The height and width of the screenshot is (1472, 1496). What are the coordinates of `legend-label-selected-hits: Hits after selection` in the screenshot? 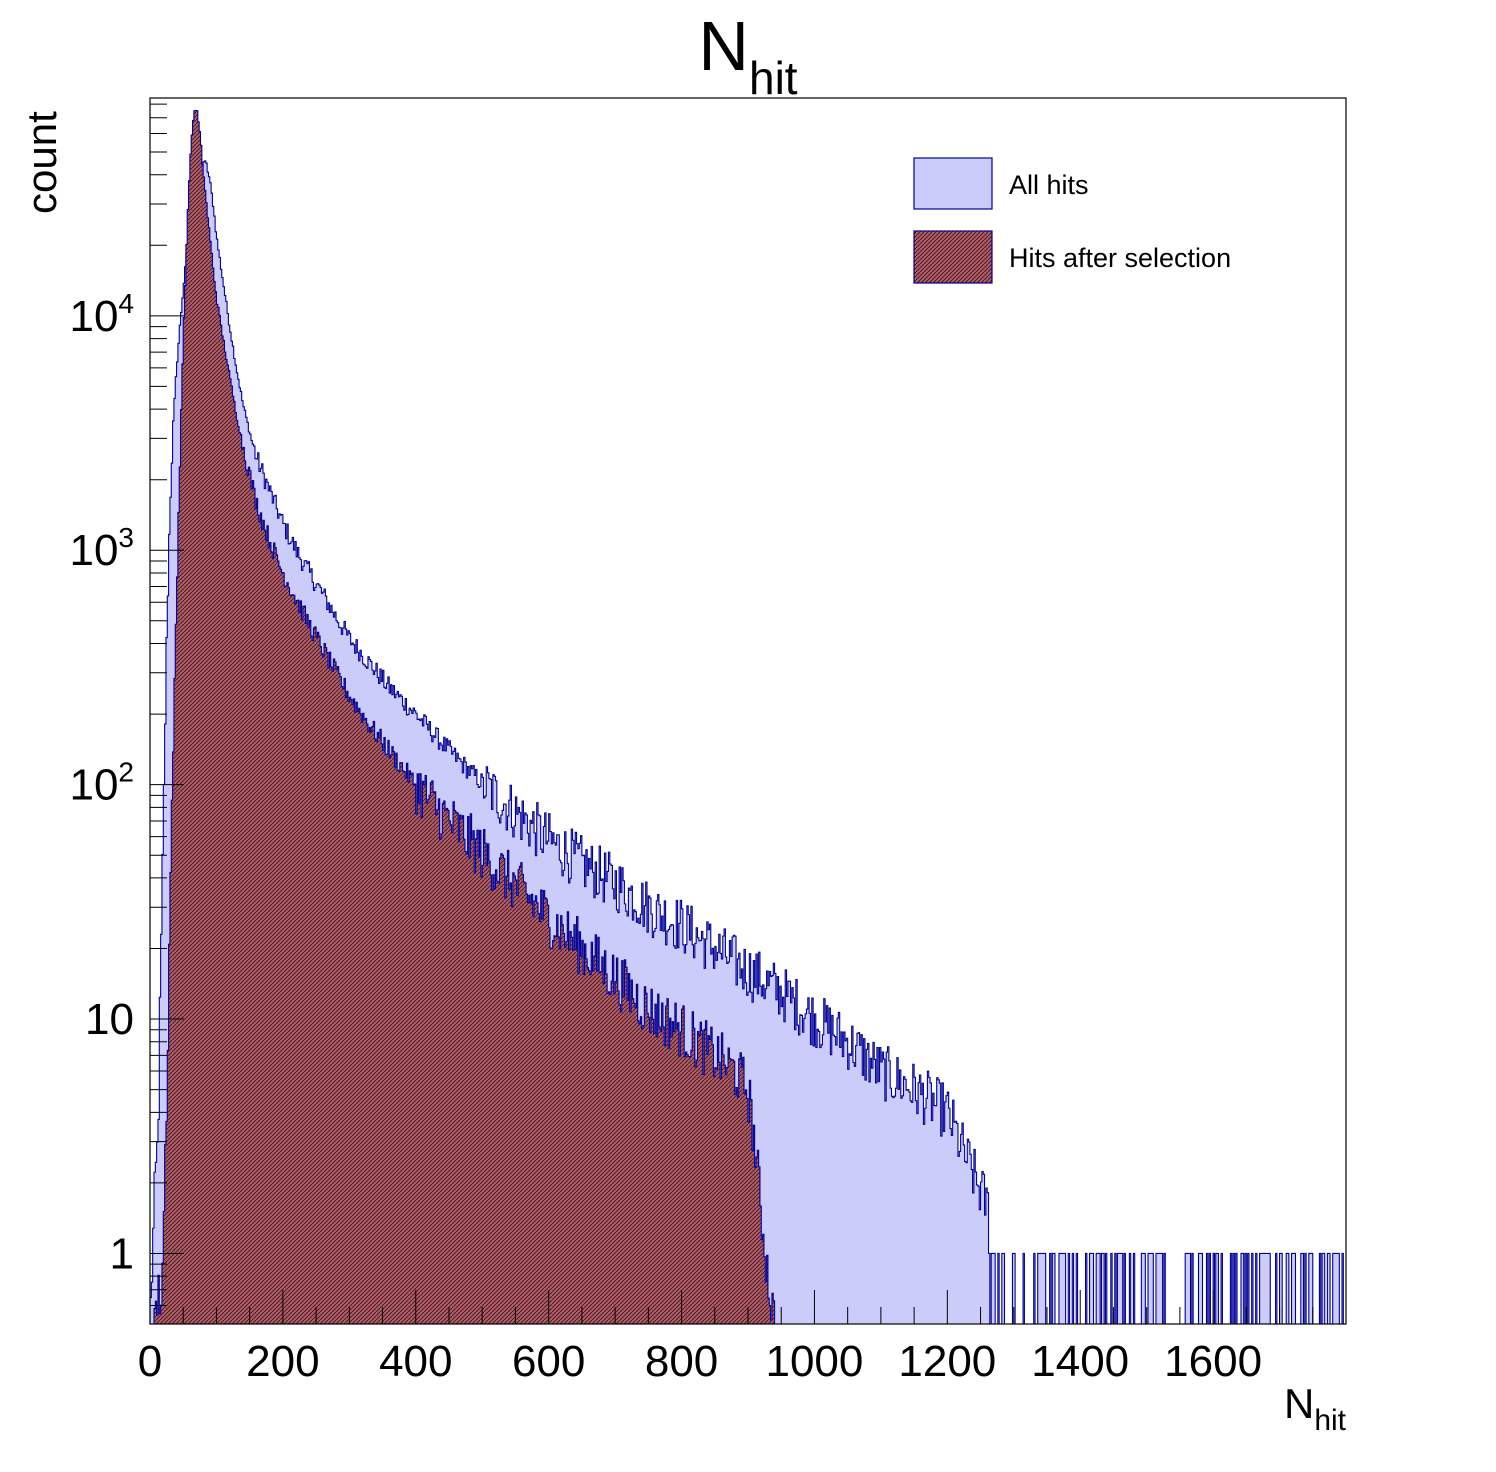 It's located at (1120, 258).